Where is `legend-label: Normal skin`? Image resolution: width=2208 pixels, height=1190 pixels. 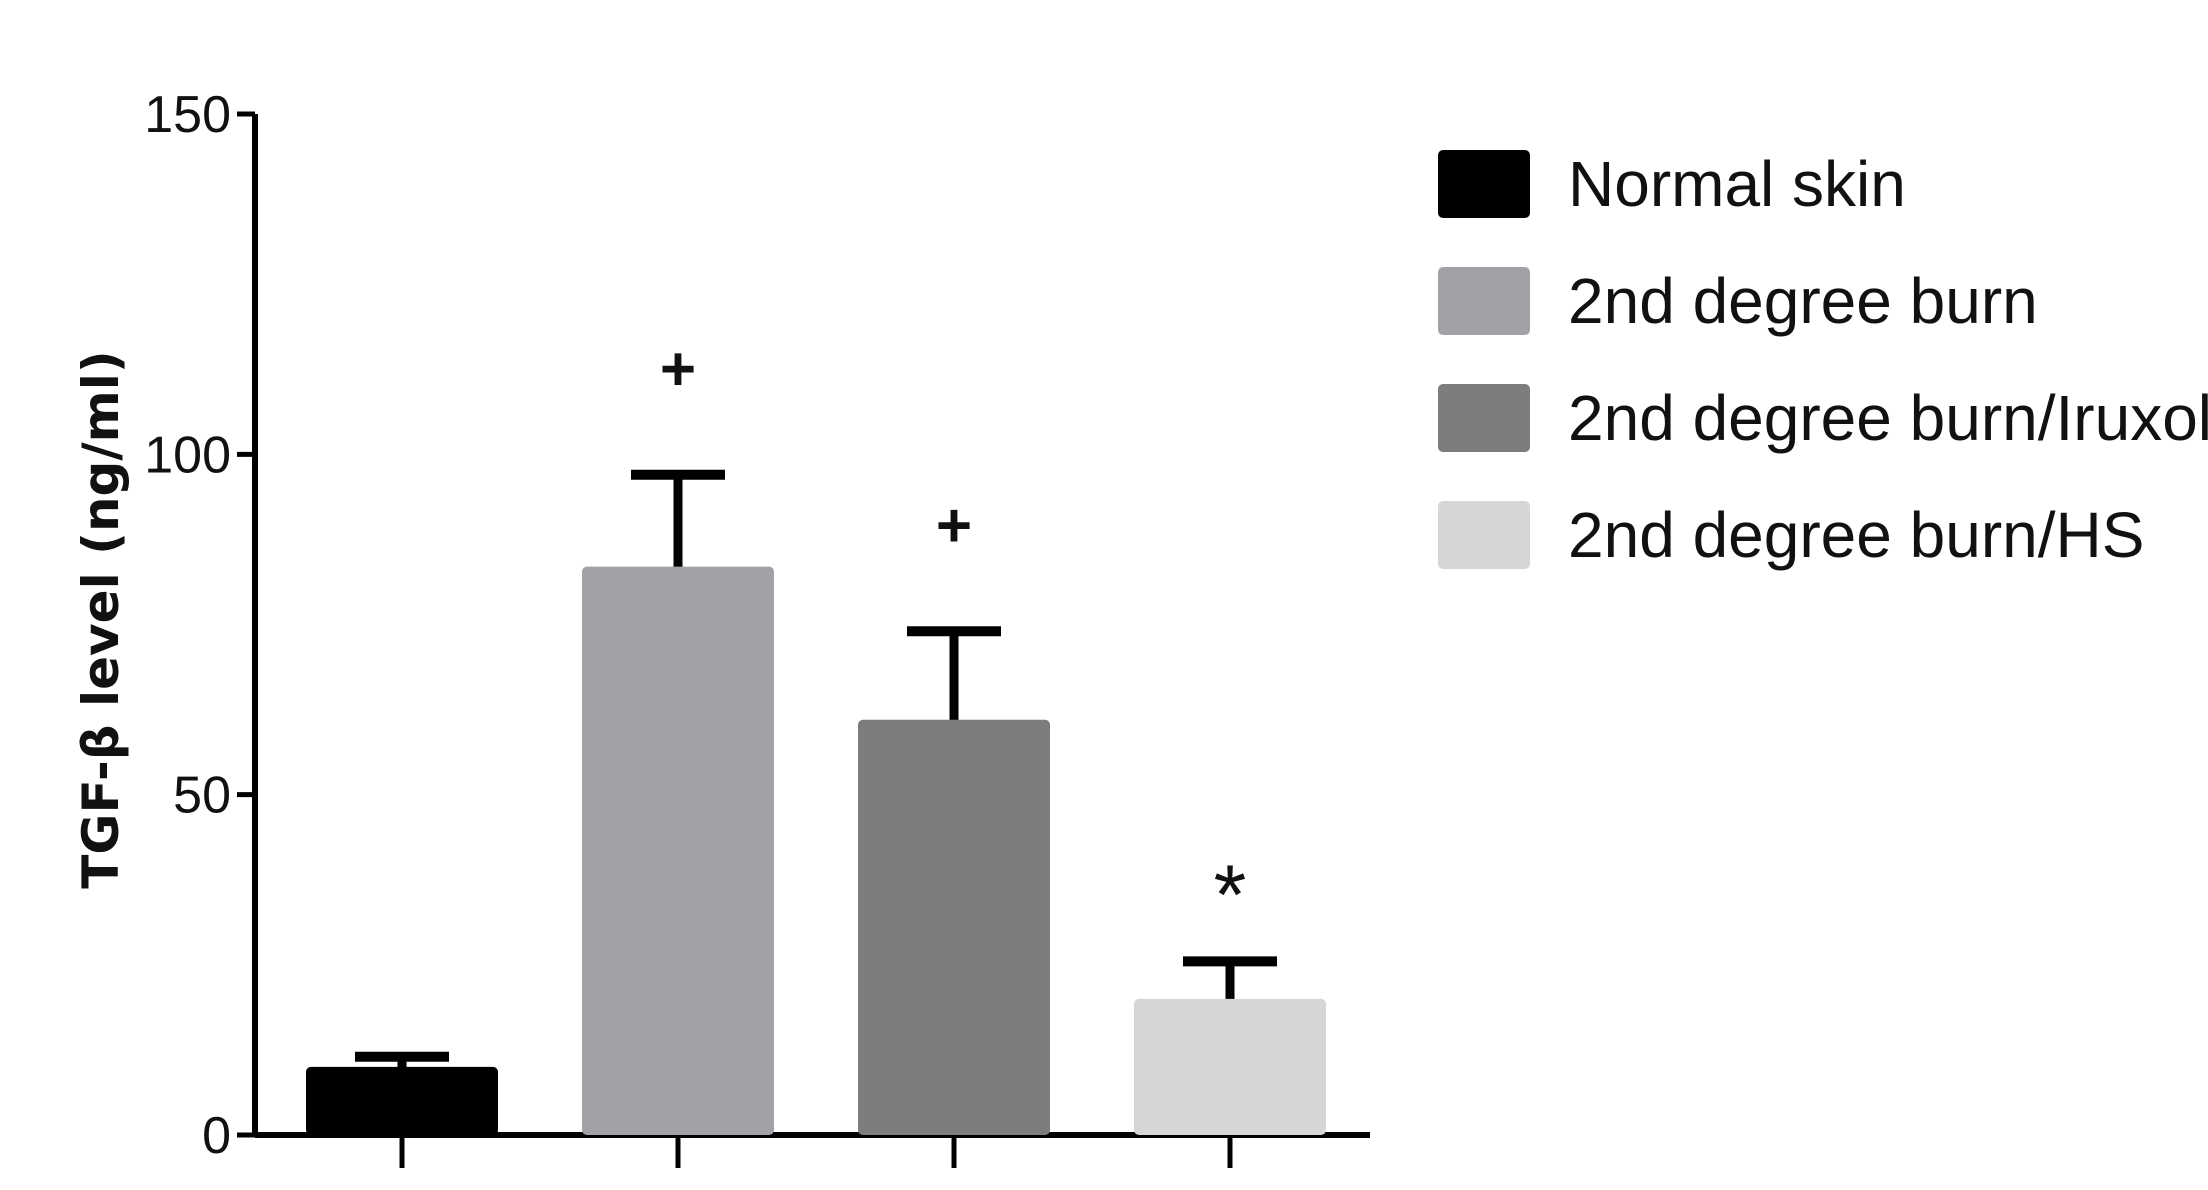 legend-label: Normal skin is located at coordinates (1737, 184).